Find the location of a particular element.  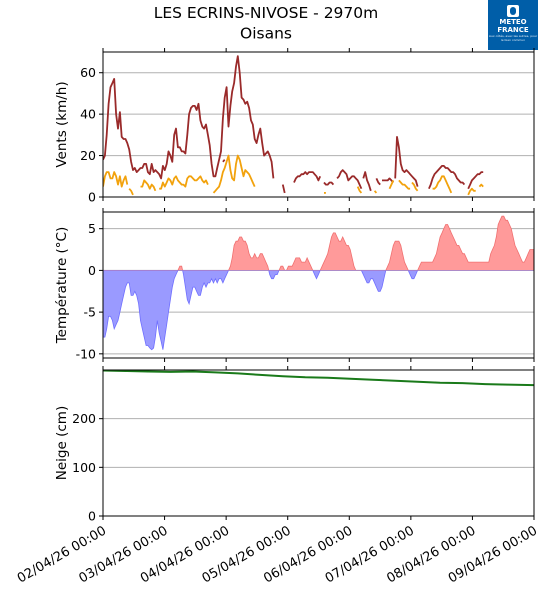

y-tick-label: 100 is located at coordinates (84, 467).